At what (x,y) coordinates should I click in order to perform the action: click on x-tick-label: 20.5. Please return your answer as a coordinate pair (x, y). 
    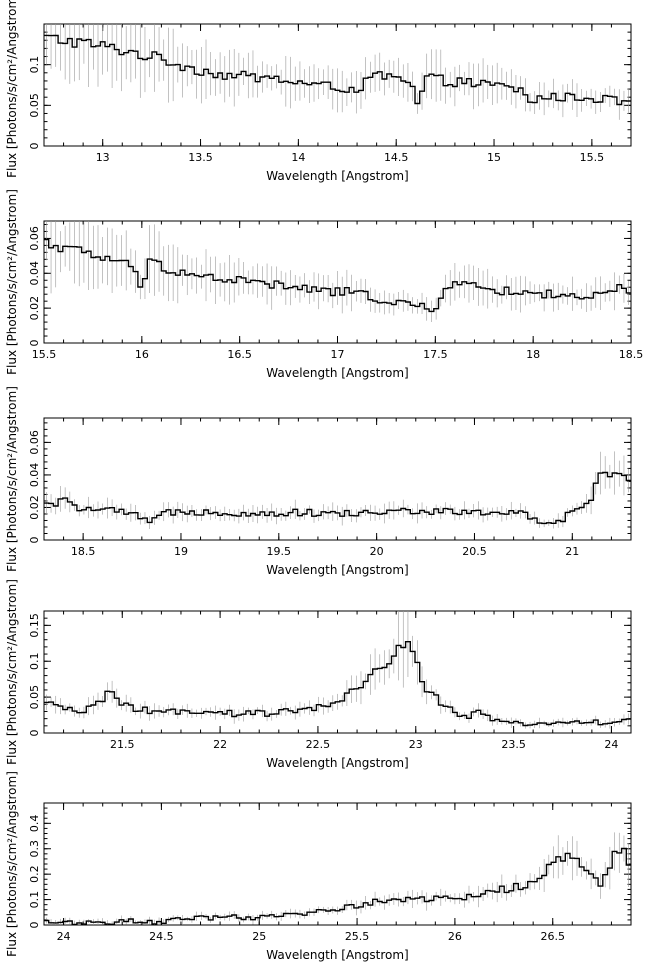
    Looking at the image, I should click on (474, 551).